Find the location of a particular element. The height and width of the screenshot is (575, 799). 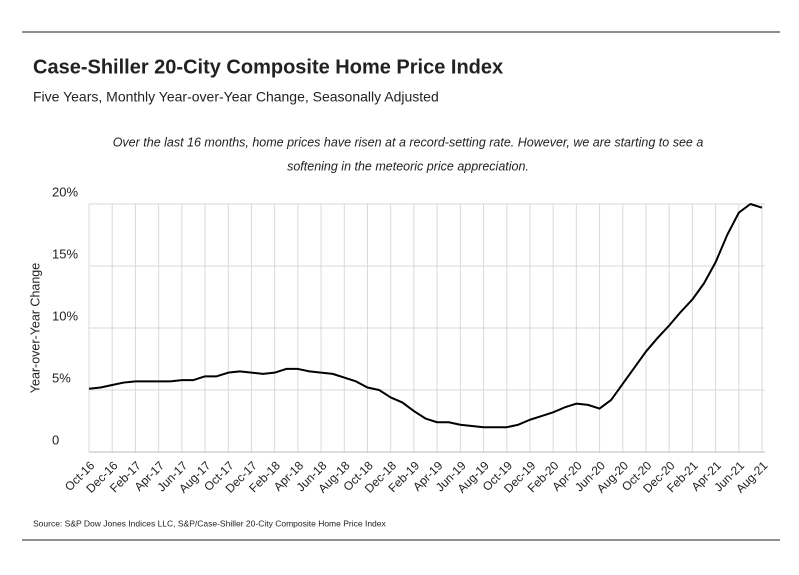

y-tick-label: 20% is located at coordinates (65, 191).